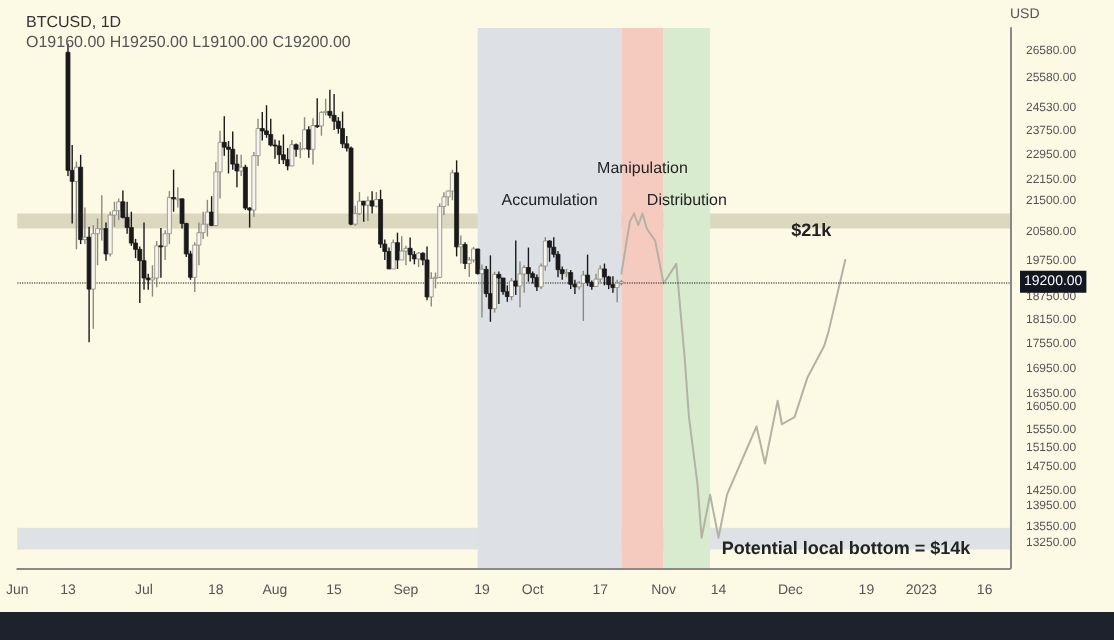 The width and height of the screenshot is (1114, 640). I want to click on band-label: Accumulation, so click(549, 200).